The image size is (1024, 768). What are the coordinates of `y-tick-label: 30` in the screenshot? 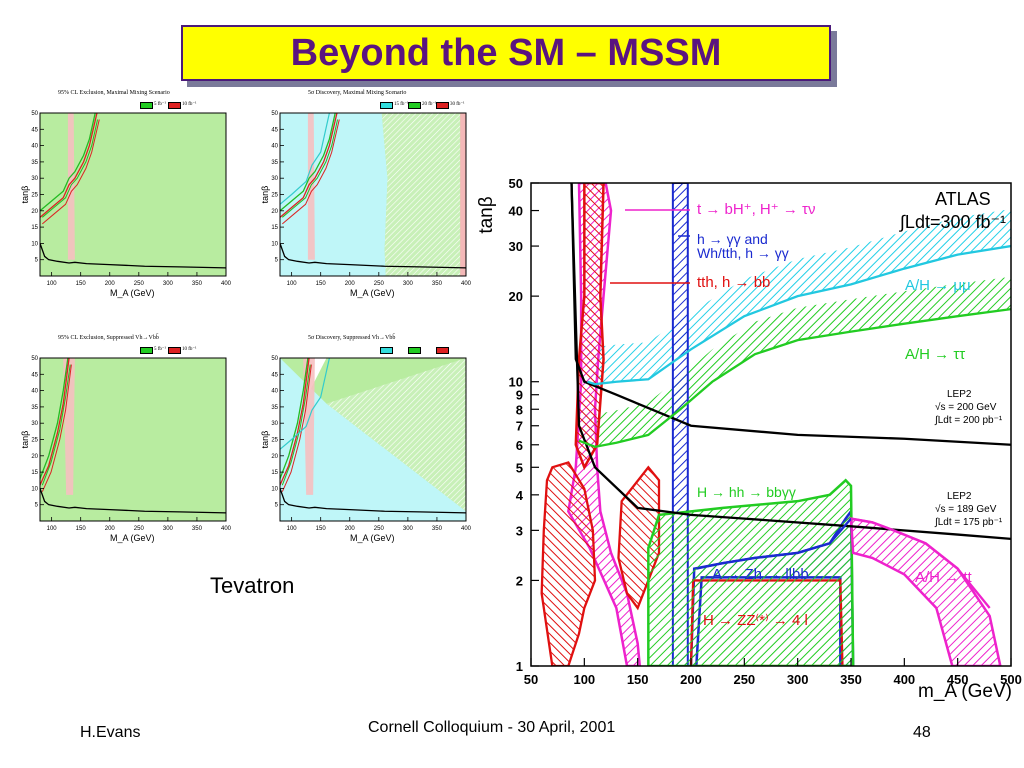 It's located at (516, 246).